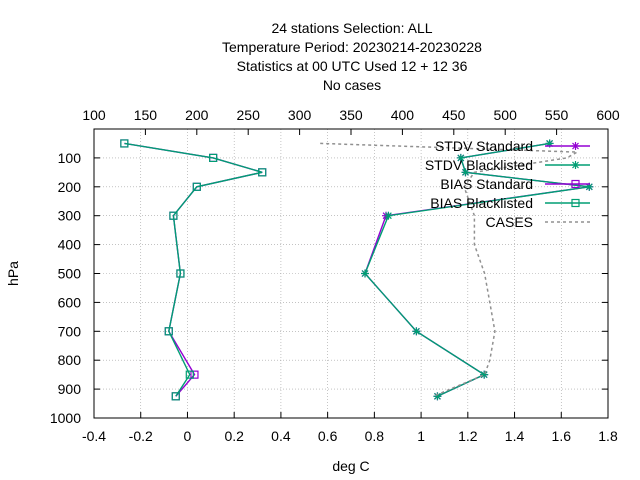 Image resolution: width=640 pixels, height=480 pixels. Describe the element at coordinates (13, 273) in the screenshot. I see `y-axis-label: hPa` at that location.